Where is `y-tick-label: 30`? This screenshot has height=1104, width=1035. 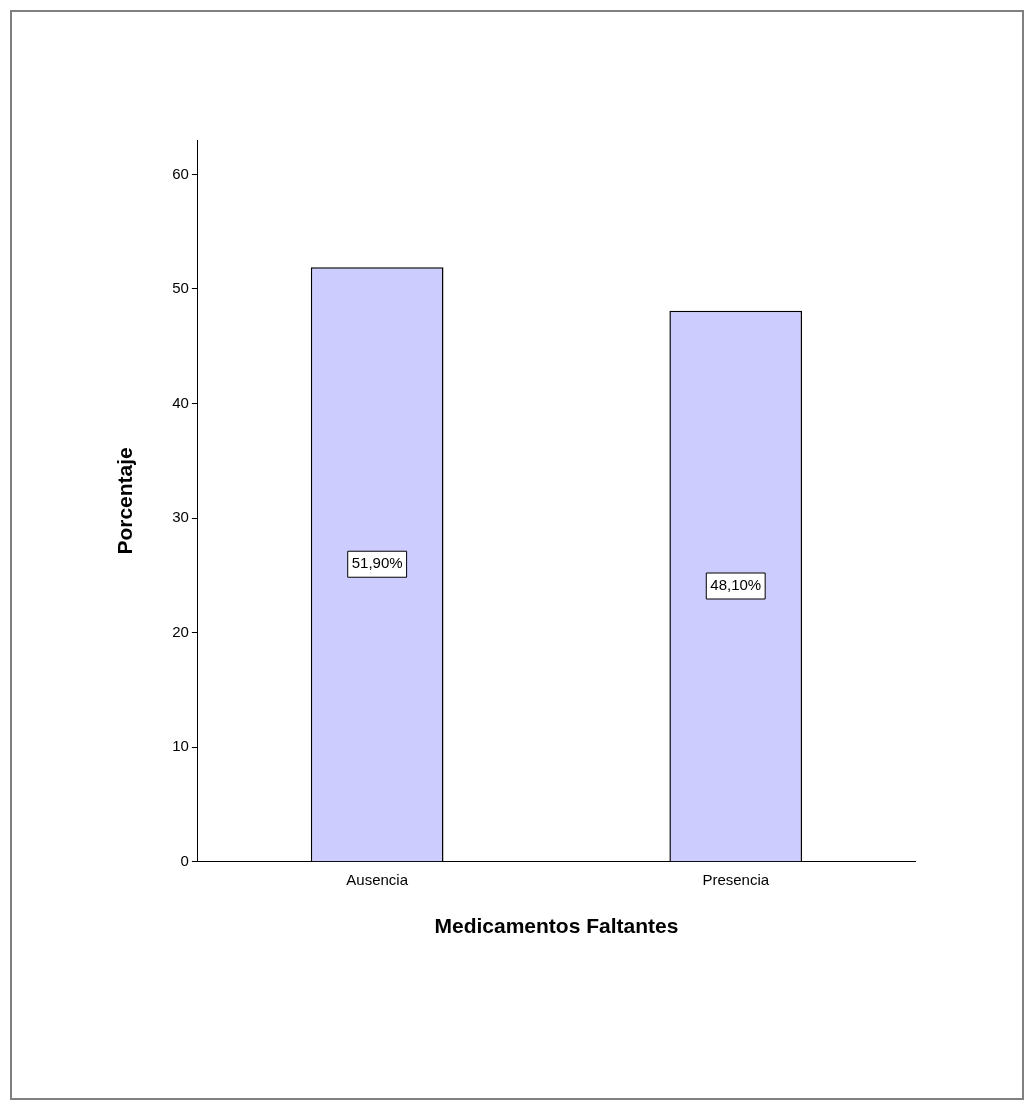 y-tick-label: 30 is located at coordinates (180, 517).